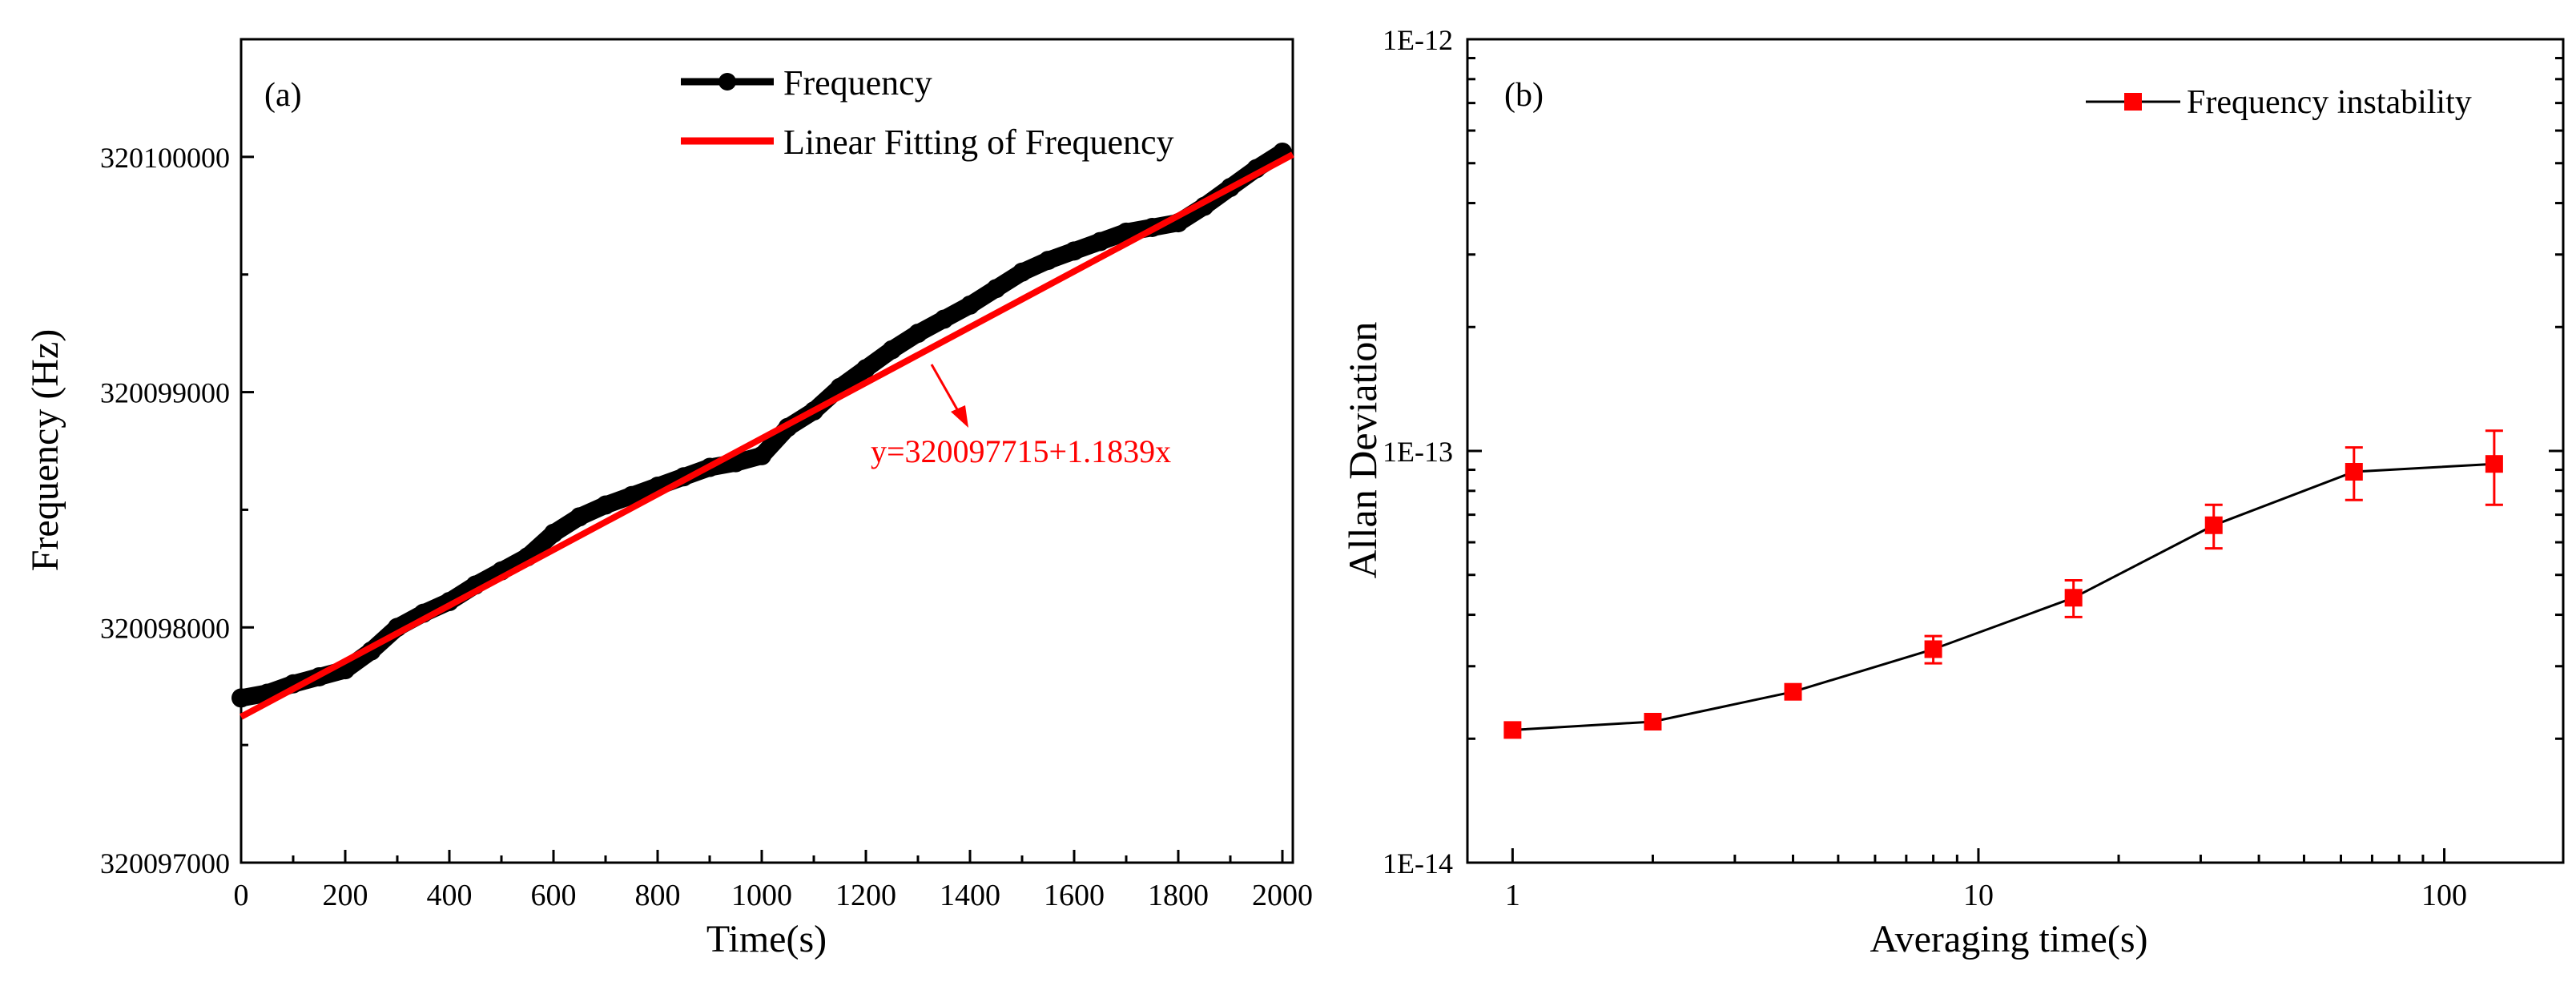 Image resolution: width=2576 pixels, height=986 pixels. What do you see at coordinates (165, 863) in the screenshot?
I see `y-tick-label: 320097000` at bounding box center [165, 863].